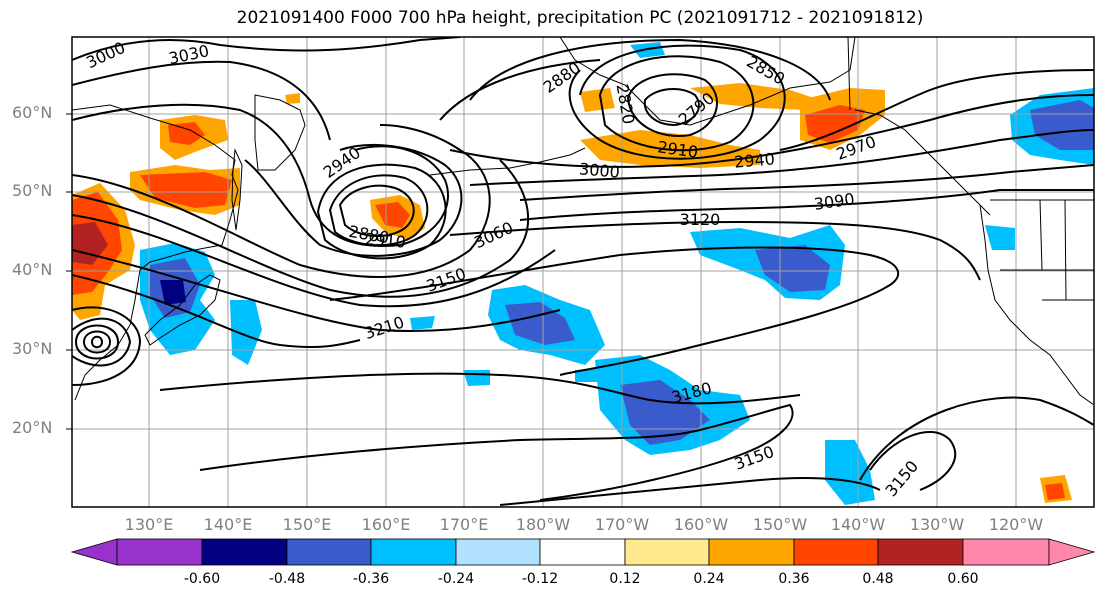  What do you see at coordinates (237, 189) in the screenshot?
I see `sakhalin-coast` at bounding box center [237, 189].